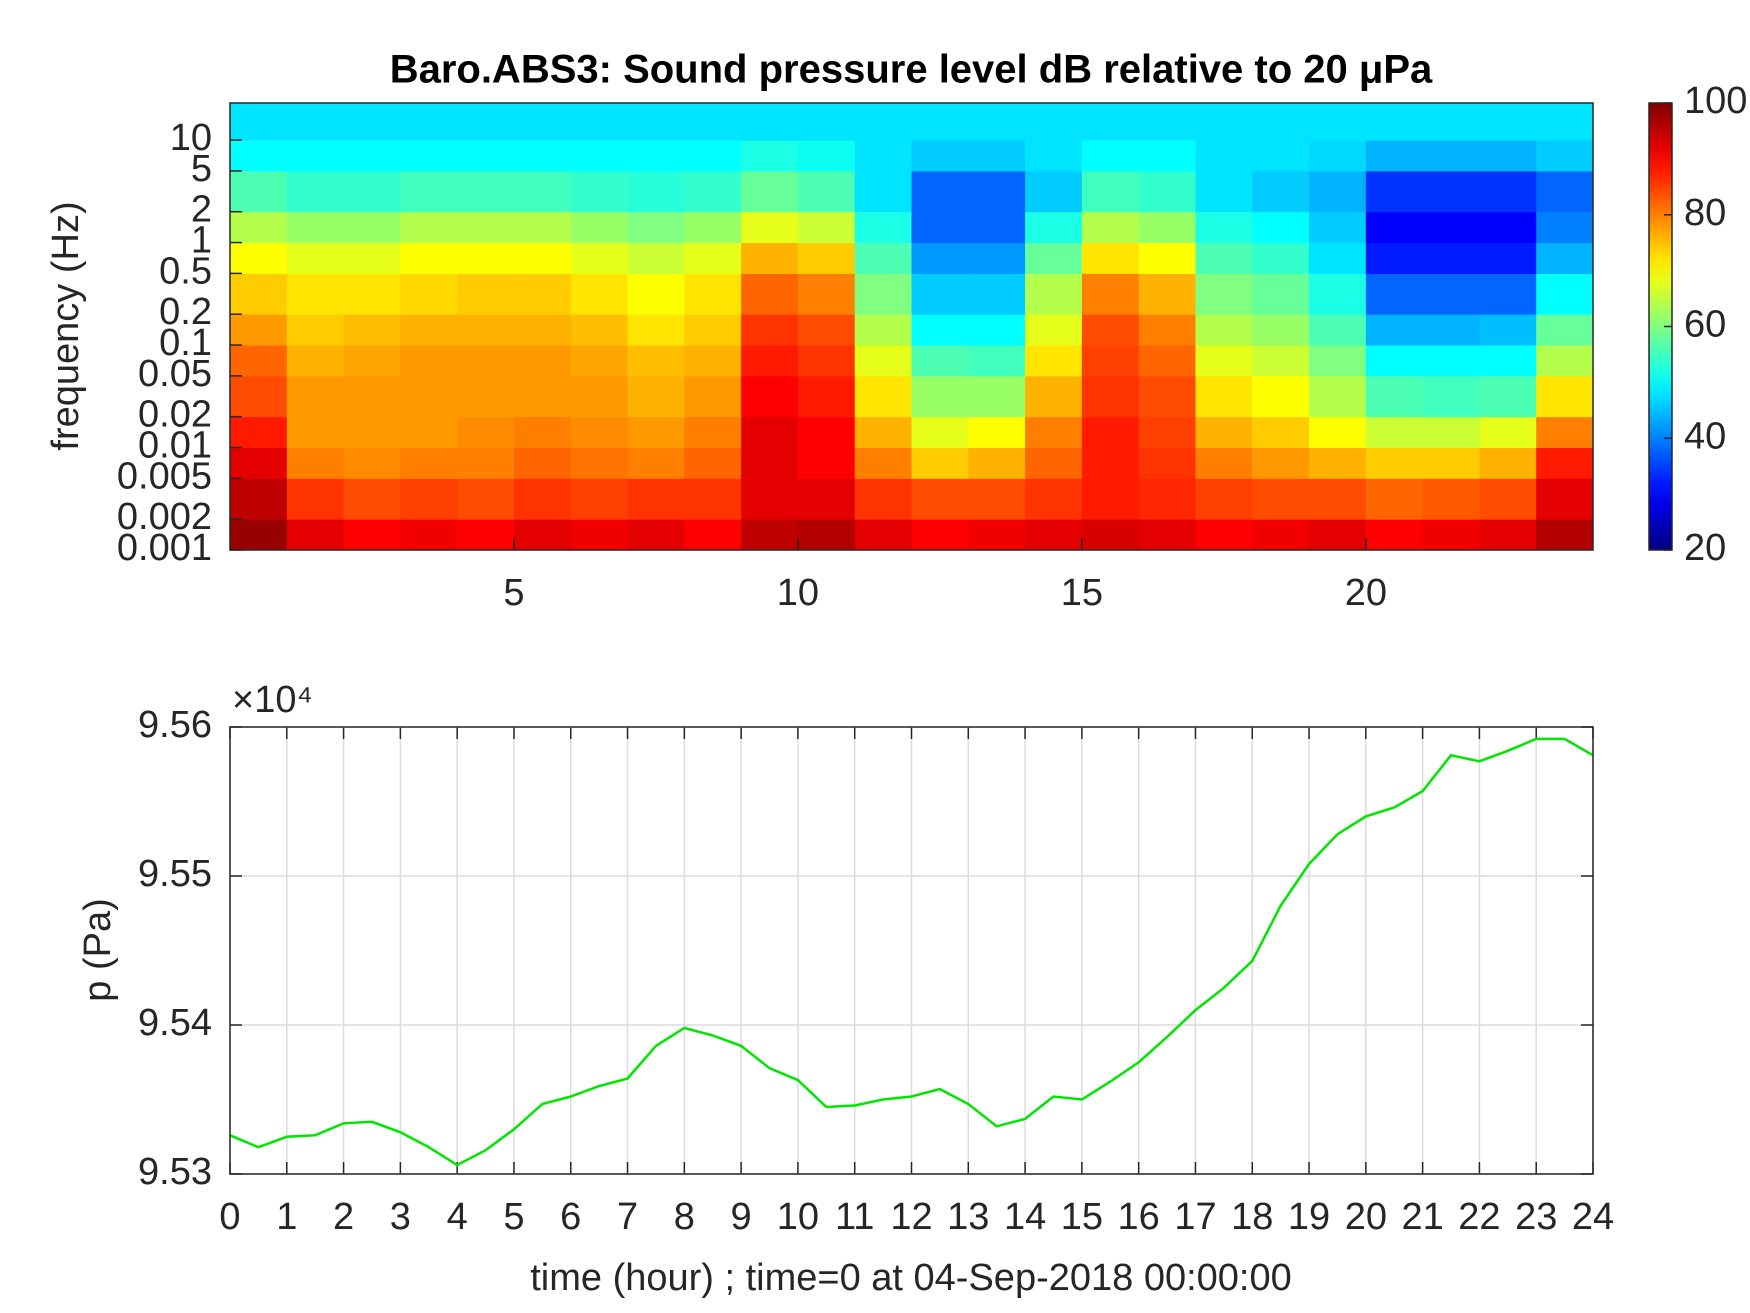 The height and width of the screenshot is (1313, 1750). Describe the element at coordinates (164, 517) in the screenshot. I see `y-tick-label: 0.002` at that location.